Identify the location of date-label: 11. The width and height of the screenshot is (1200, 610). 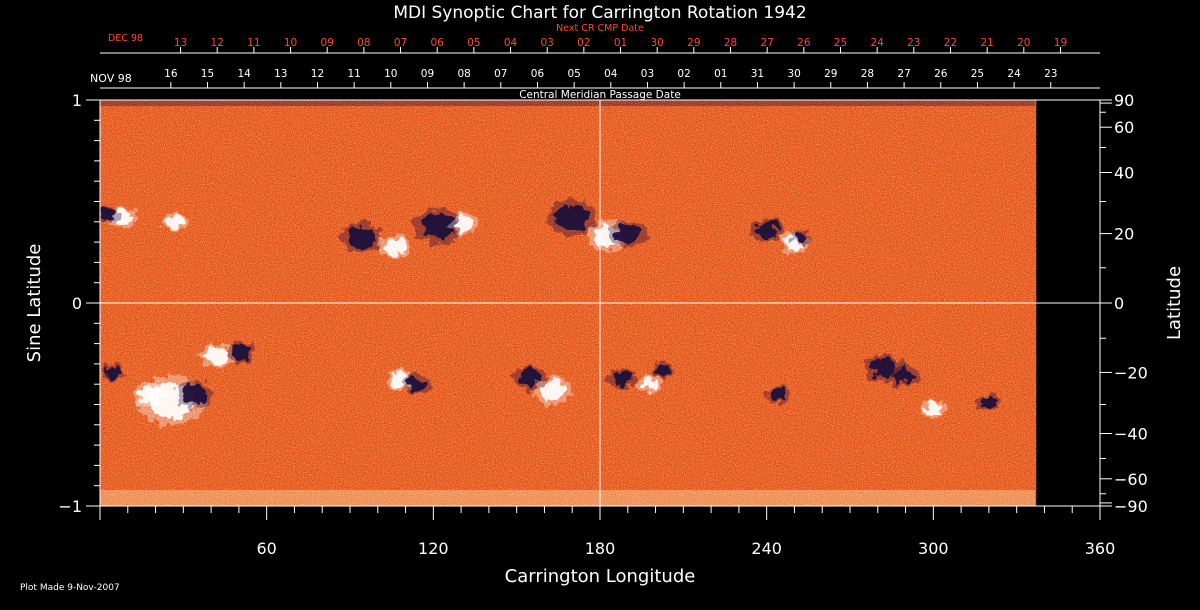
(253, 43).